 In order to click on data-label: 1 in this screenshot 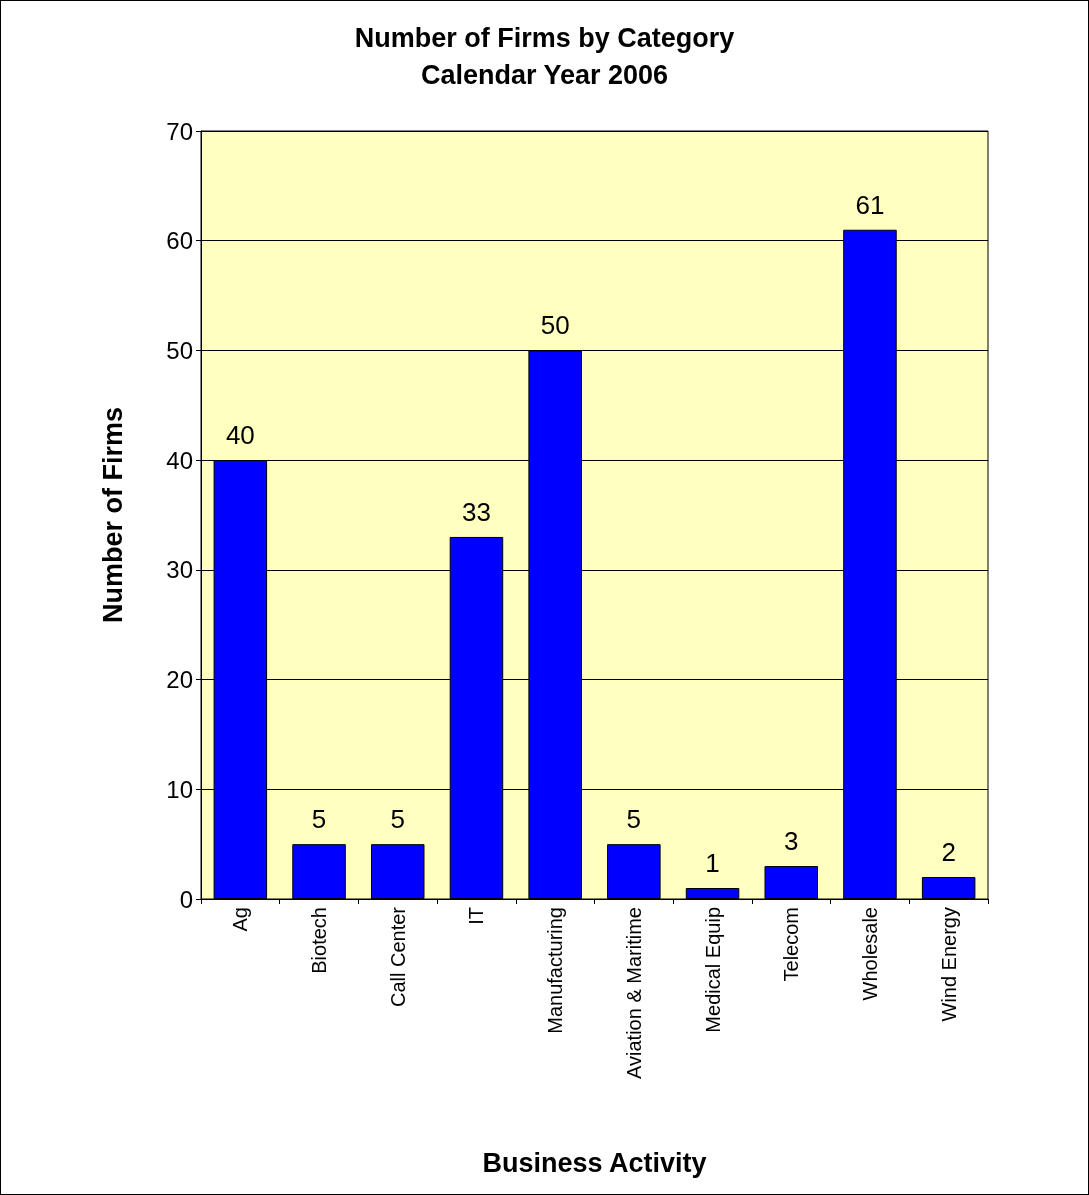, I will do `click(712, 863)`.